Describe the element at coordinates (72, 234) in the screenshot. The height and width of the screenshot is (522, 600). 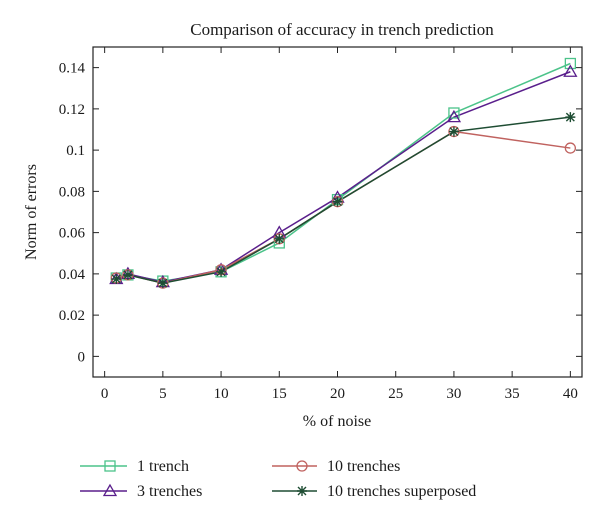
I see `y-tick-label: 0.06` at that location.